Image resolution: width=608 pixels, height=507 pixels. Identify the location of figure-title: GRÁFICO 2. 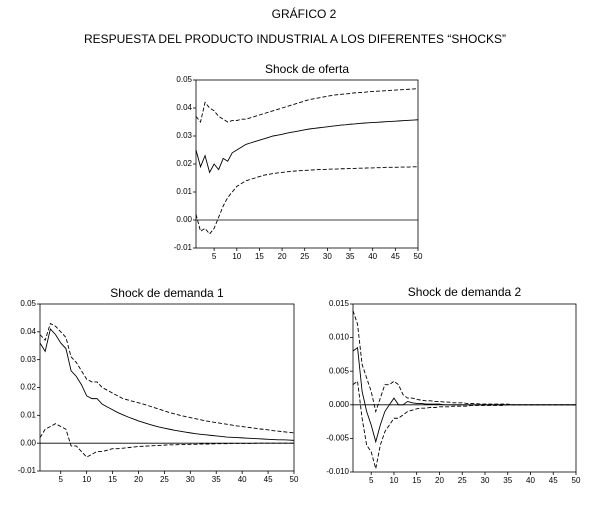
(304, 13).